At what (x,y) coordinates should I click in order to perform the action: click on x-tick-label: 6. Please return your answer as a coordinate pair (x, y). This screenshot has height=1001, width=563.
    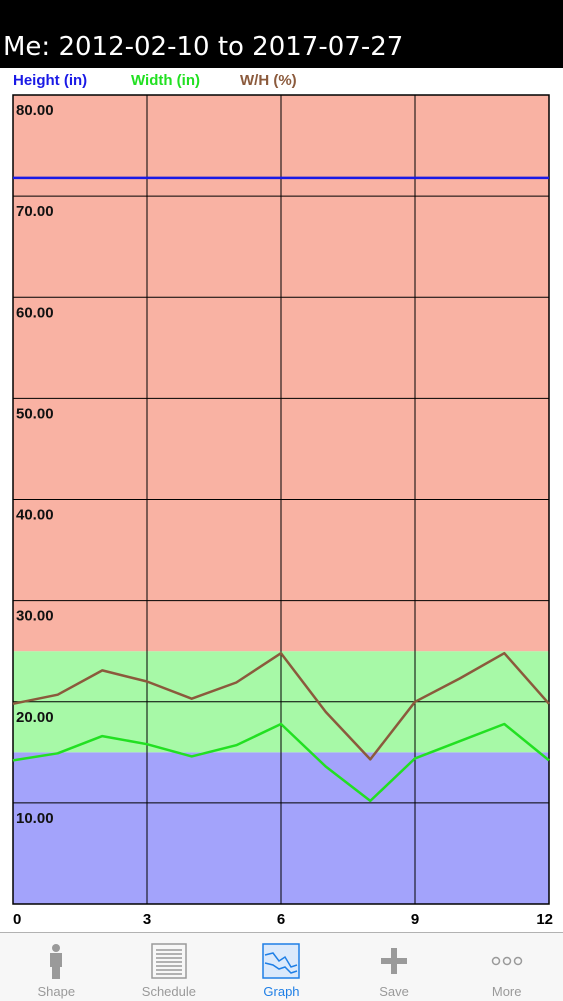
    Looking at the image, I should click on (281, 919).